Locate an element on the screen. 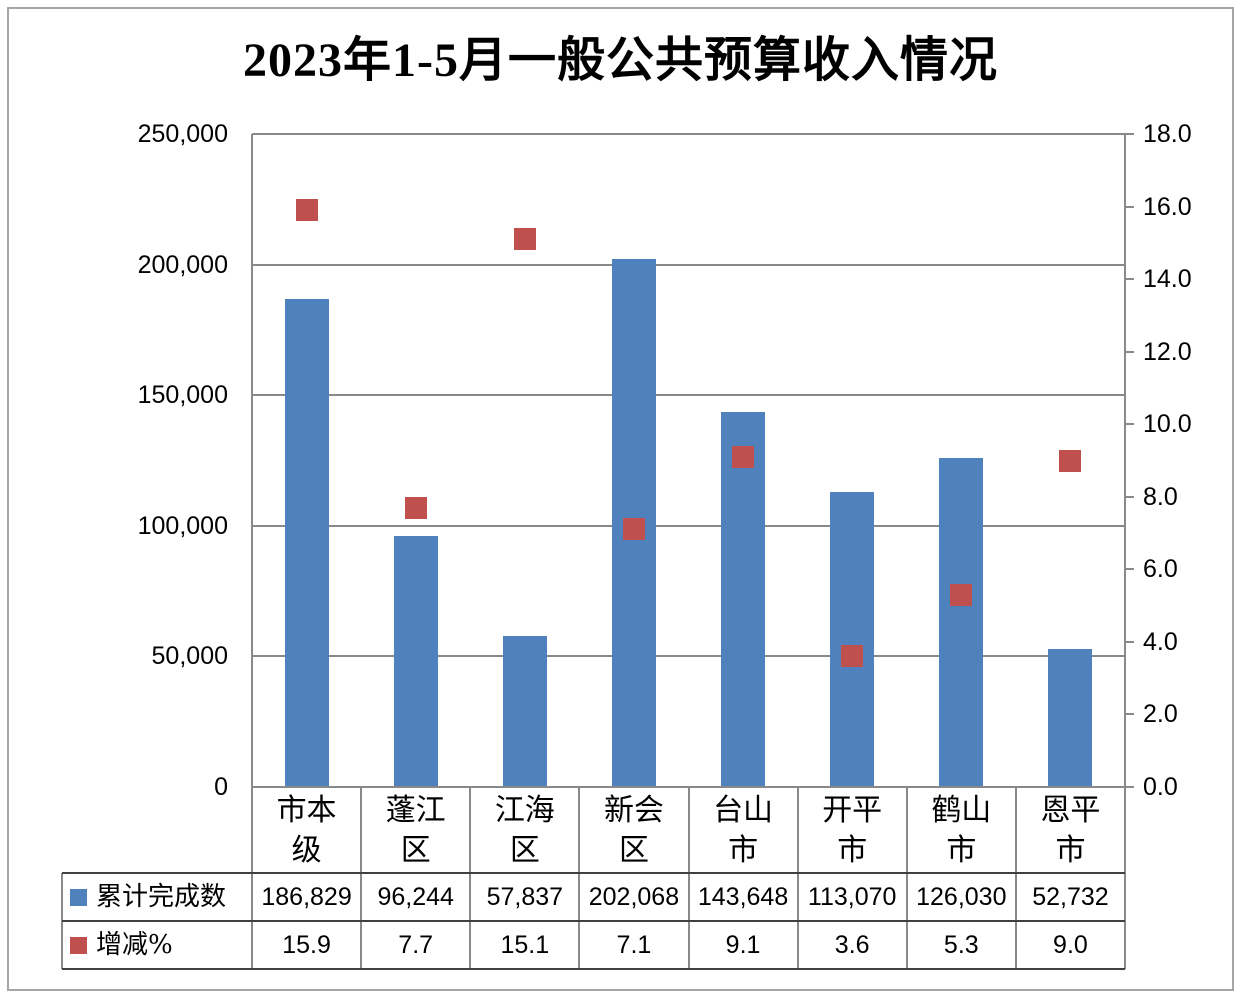 Image resolution: width=1241 pixels, height=1000 pixels. table-value-cell: 57,837 is located at coordinates (525, 897).